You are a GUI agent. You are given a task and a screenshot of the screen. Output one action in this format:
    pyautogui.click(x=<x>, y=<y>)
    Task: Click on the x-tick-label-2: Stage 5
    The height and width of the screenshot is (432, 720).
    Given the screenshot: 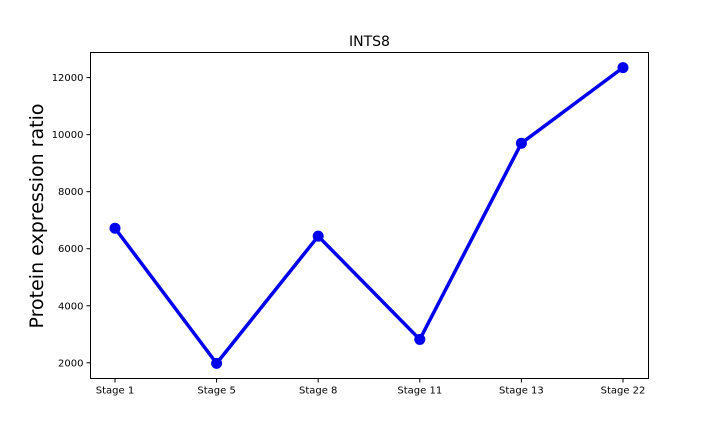 What is the action you would take?
    pyautogui.click(x=216, y=391)
    